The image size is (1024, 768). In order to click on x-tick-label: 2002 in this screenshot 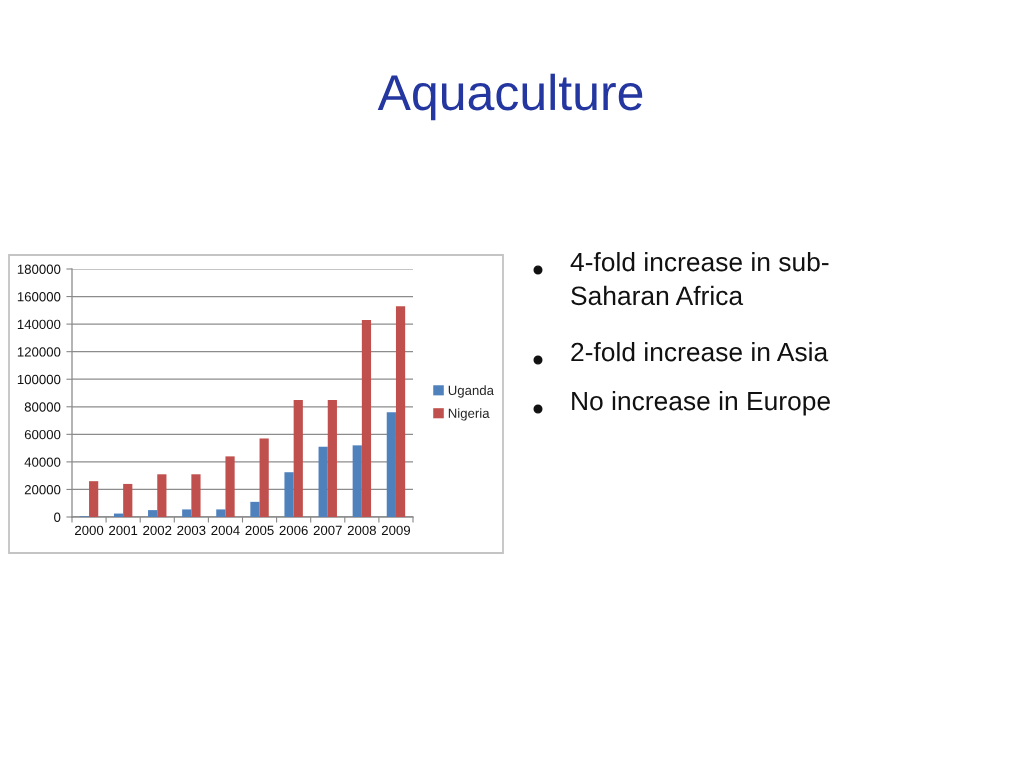, I will do `click(157, 530)`.